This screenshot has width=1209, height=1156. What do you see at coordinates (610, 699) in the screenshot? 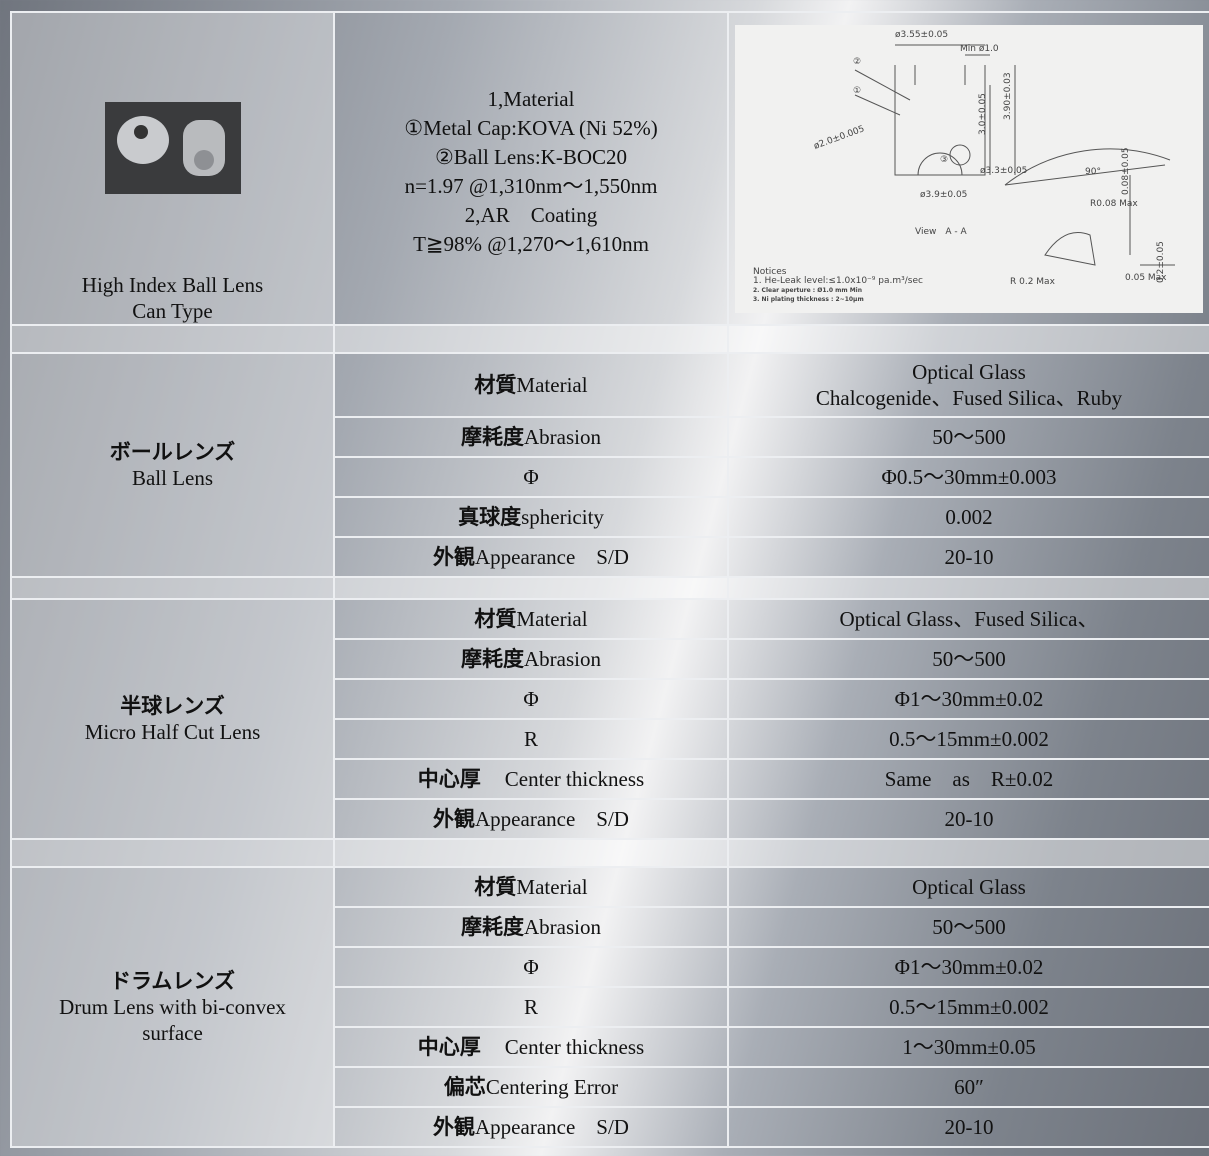
I see `spec-row: Φ Φ1～30mm±0.02` at bounding box center [610, 699].